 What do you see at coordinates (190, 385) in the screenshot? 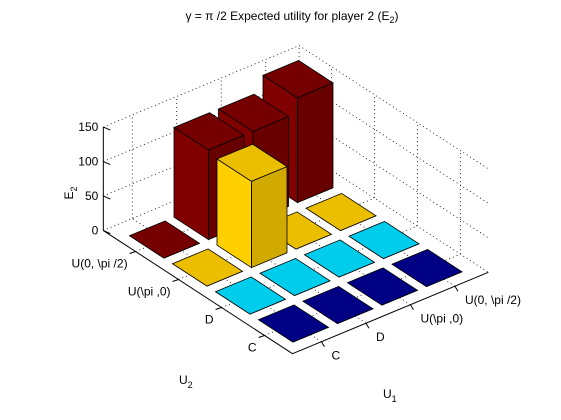
I see `y-axis-label-sub: 2` at bounding box center [190, 385].